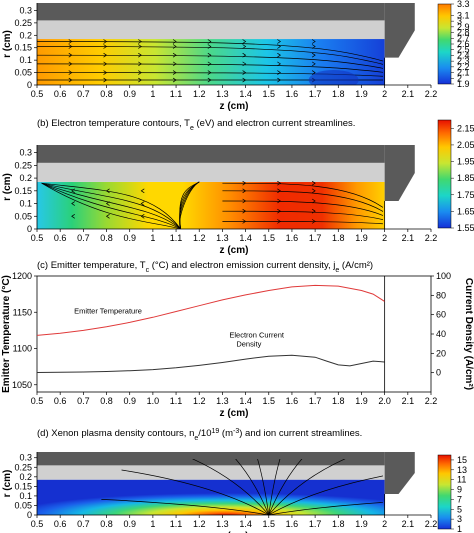 This screenshot has width=474, height=533. What do you see at coordinates (176, 524) in the screenshot?
I see `x-tick-label: 1.1` at bounding box center [176, 524].